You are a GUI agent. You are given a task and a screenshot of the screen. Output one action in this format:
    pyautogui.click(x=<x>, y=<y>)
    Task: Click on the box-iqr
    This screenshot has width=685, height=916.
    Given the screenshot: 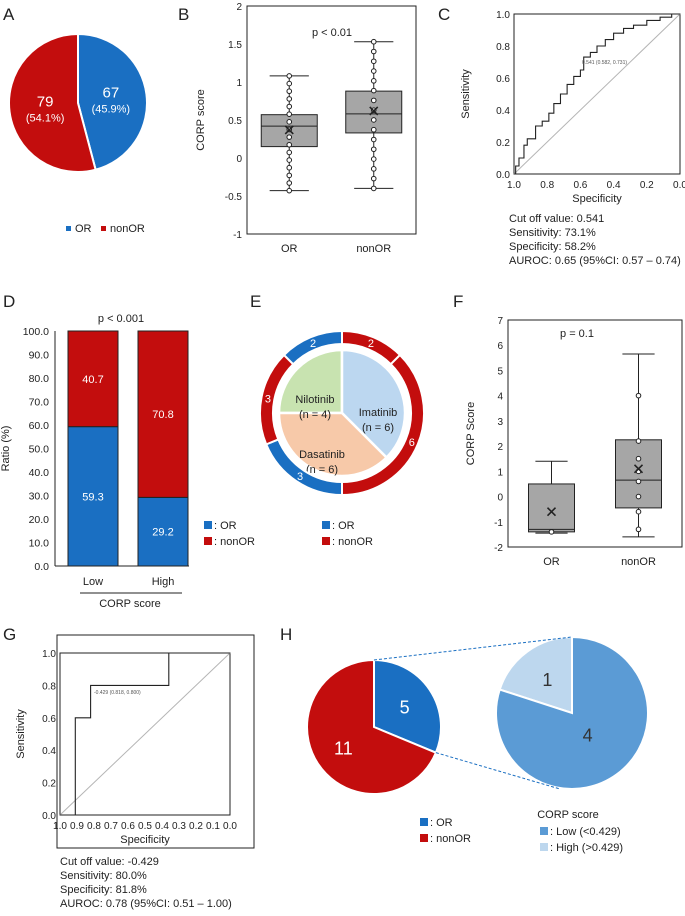 What is the action you would take?
    pyautogui.click(x=551, y=508)
    